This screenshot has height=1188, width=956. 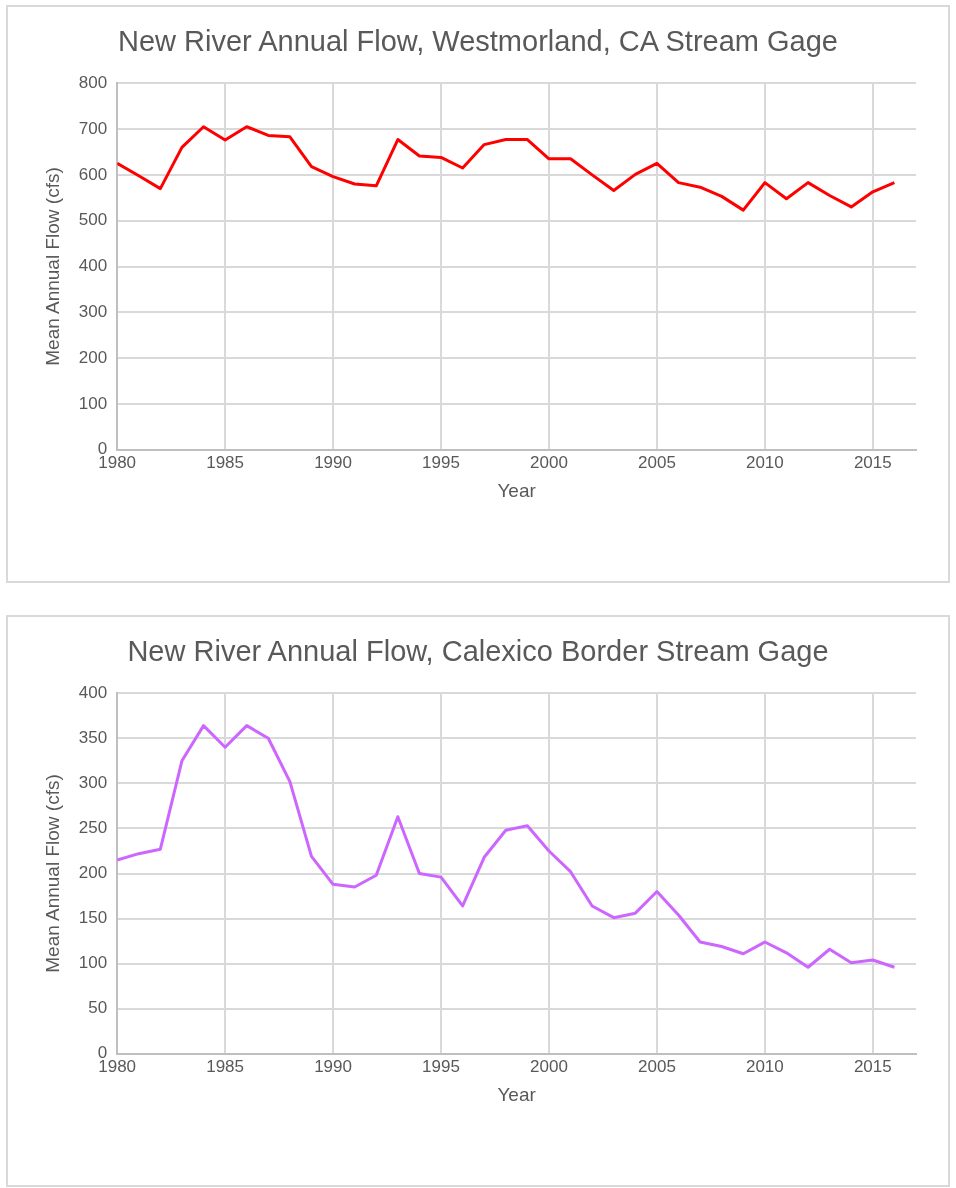 What do you see at coordinates (98, 1008) in the screenshot?
I see `y-tick-label: 50` at bounding box center [98, 1008].